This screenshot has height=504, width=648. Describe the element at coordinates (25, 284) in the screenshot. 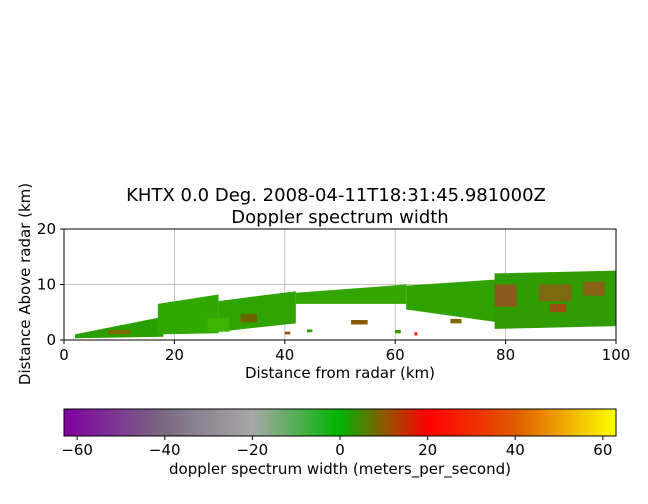

I see `y-axis-label: Distance Above radar (km)` at that location.